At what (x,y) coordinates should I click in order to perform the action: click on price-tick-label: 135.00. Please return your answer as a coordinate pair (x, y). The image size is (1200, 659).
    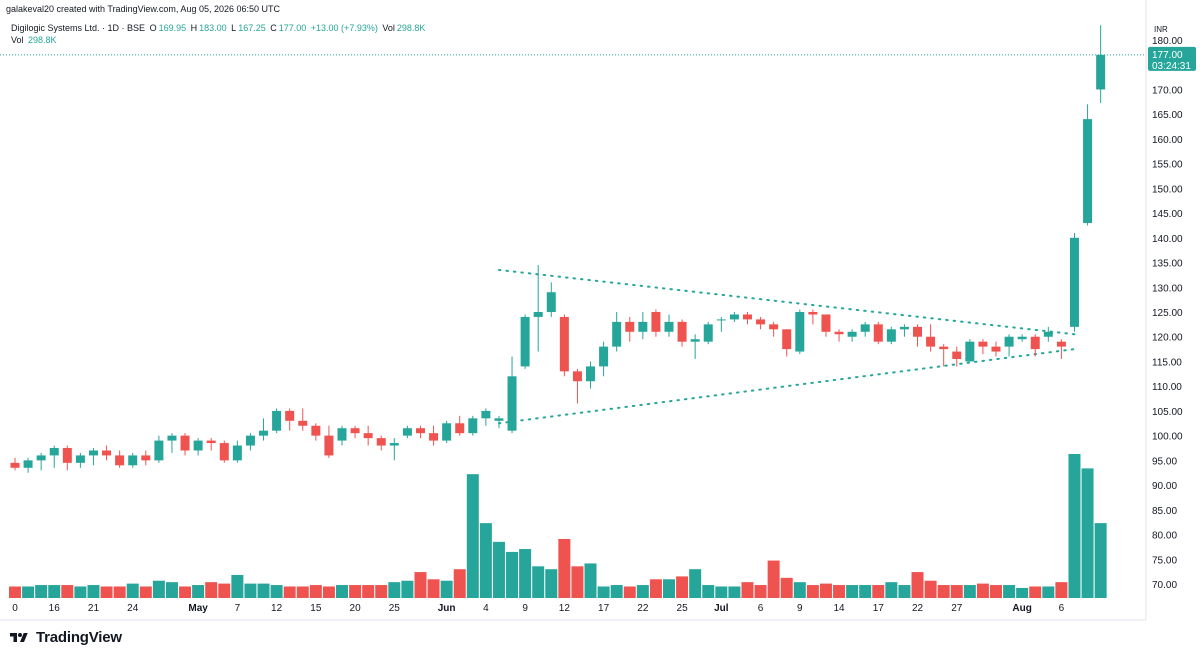
    Looking at the image, I should click on (1167, 264).